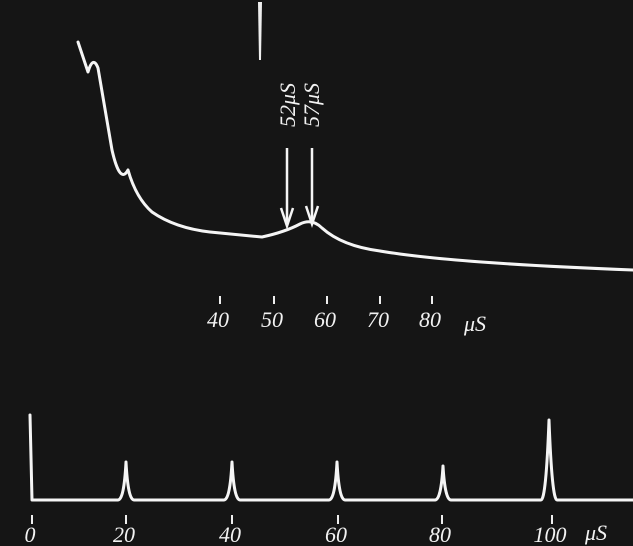 The height and width of the screenshot is (546, 633). I want to click on arrows, so click(299, 189).